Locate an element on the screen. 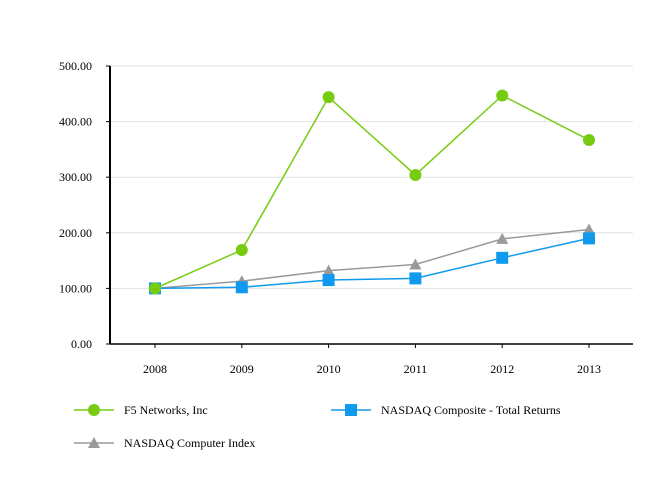 The width and height of the screenshot is (666, 480). legend-label-2: NASDAQ Computer Index is located at coordinates (189, 443).